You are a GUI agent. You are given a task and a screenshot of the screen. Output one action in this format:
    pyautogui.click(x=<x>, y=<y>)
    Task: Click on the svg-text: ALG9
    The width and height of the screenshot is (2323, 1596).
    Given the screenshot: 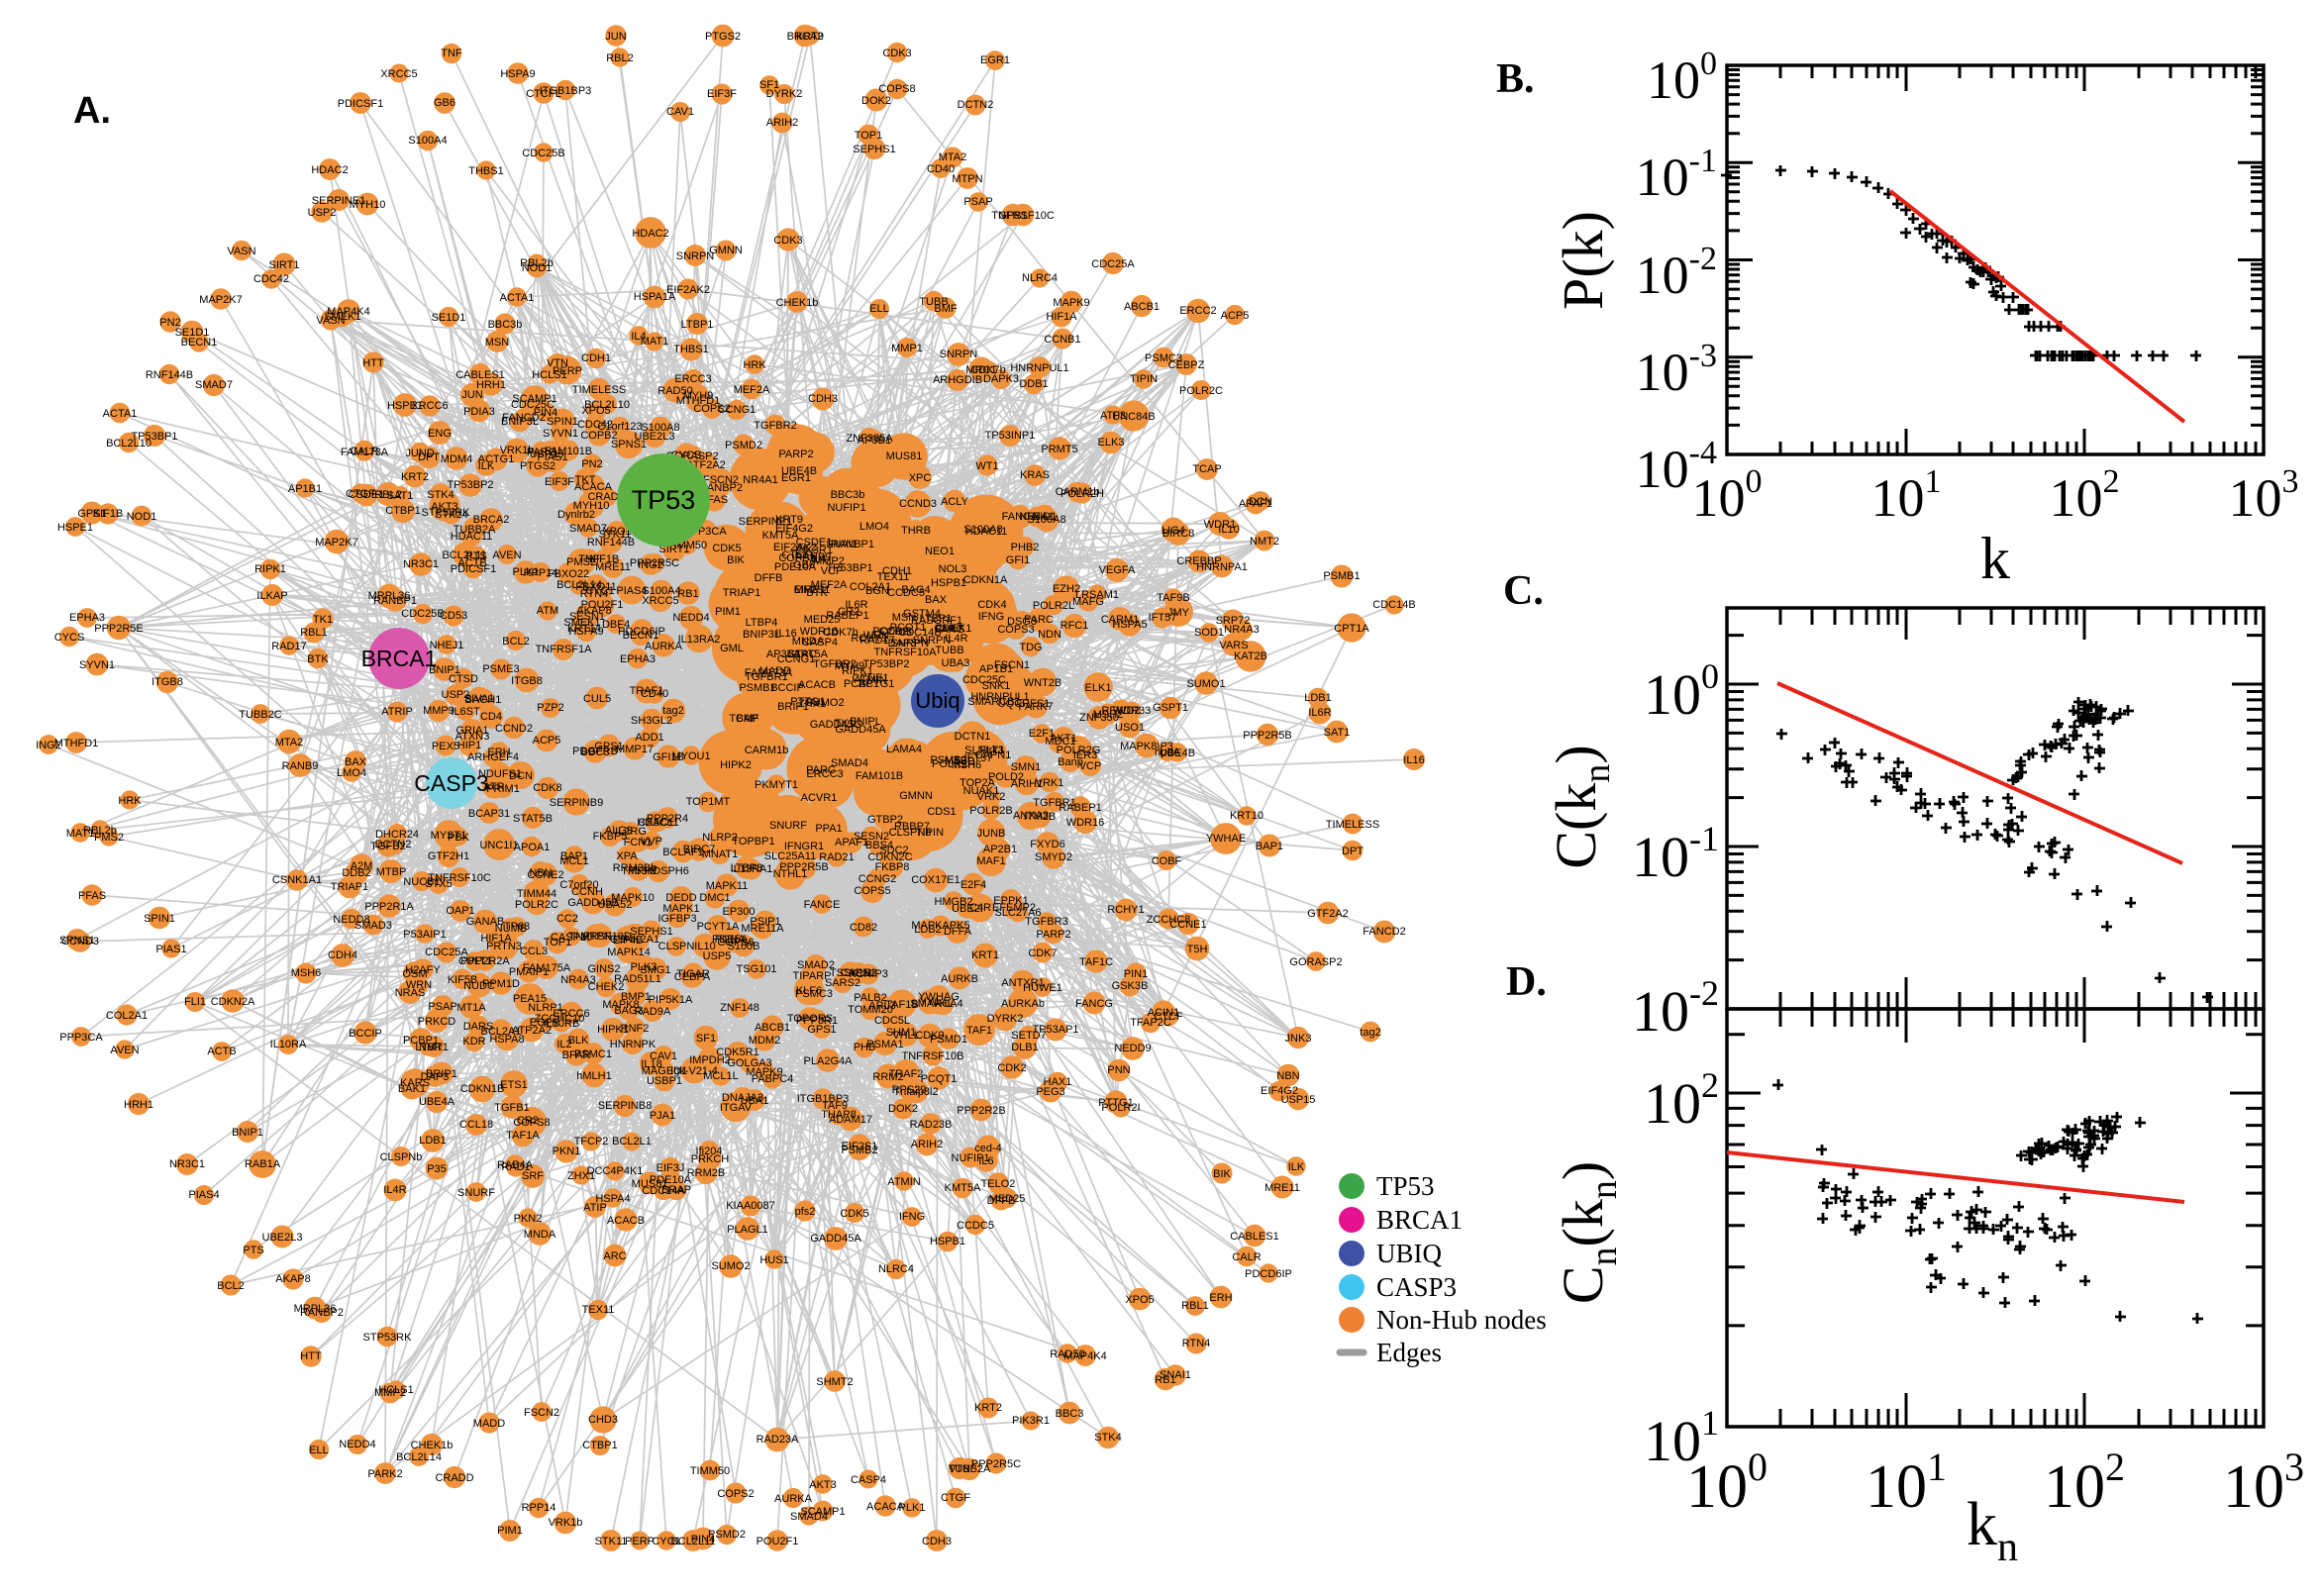 What is the action you would take?
    pyautogui.click(x=619, y=831)
    